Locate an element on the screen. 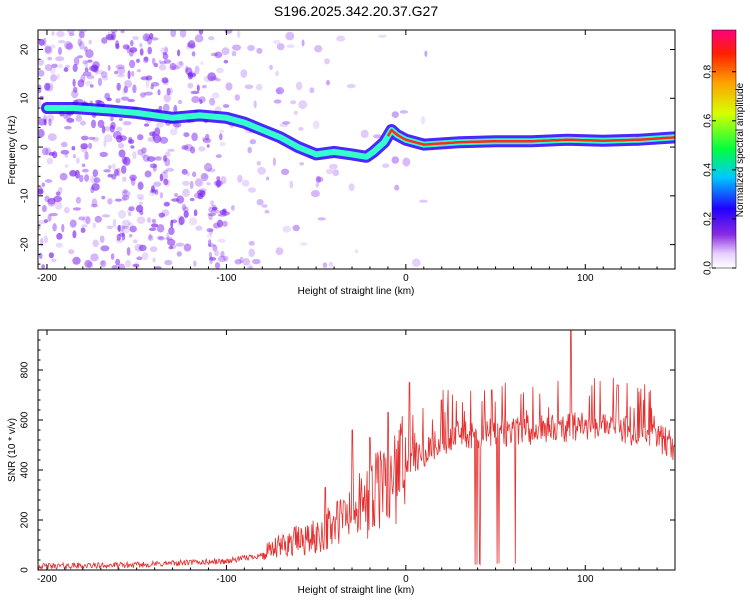 The height and width of the screenshot is (600, 750). colorbar-tick-label: 0.6 is located at coordinates (708, 120).